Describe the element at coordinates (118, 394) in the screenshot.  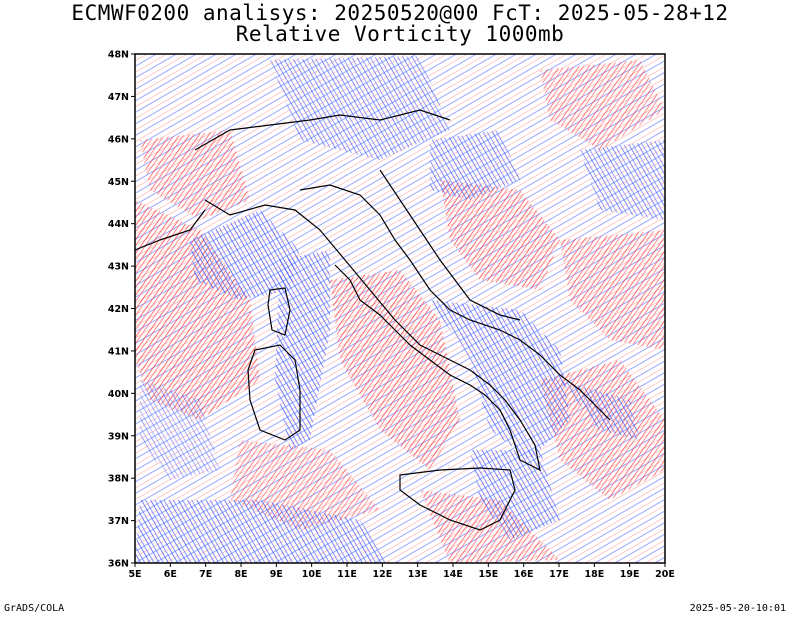
I see `lat-tick-label: 40N` at that location.